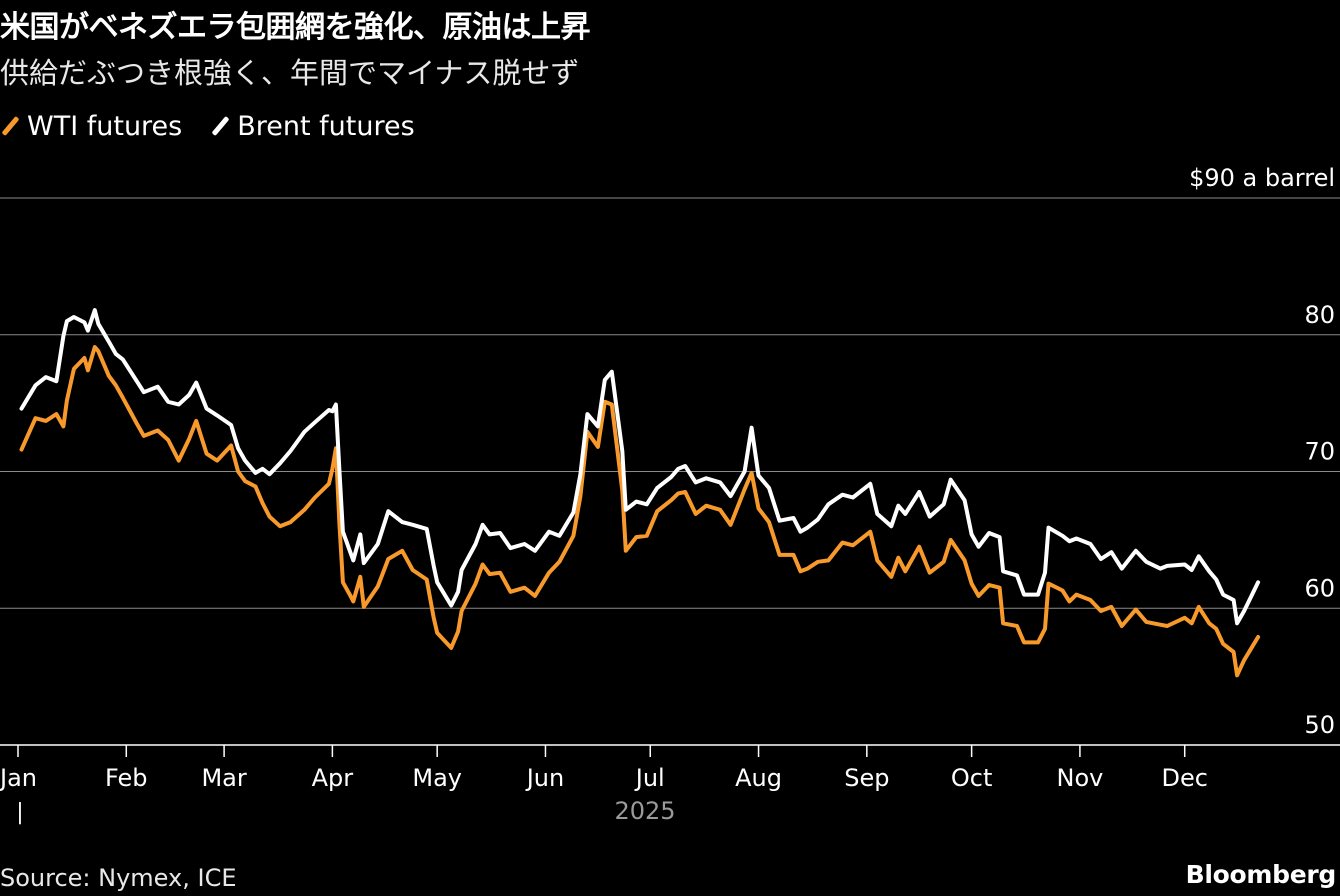 The width and height of the screenshot is (1340, 896). I want to click on y-tick-label-90: $90 a barrel, so click(1262, 178).